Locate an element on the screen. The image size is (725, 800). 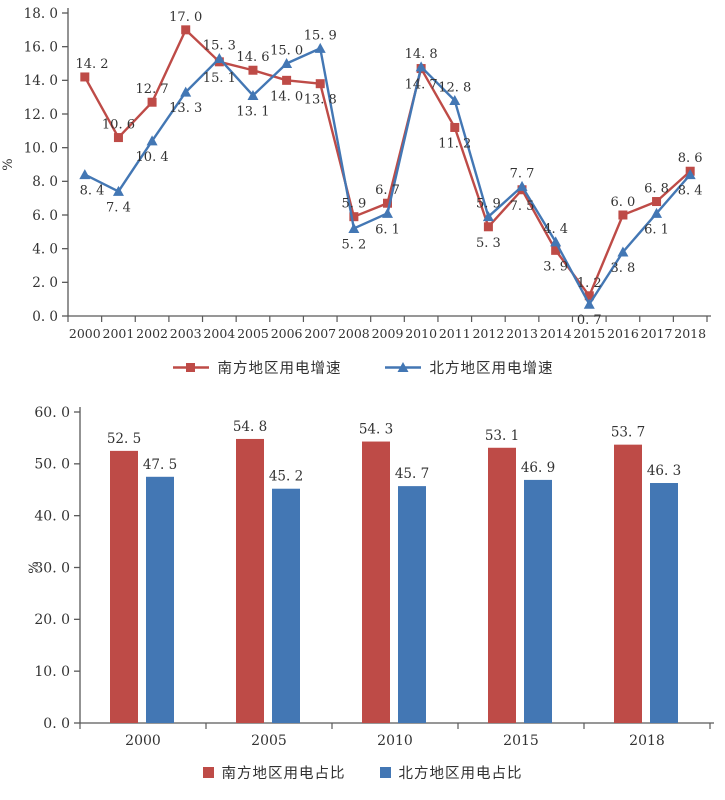
svg-text: 6. 7 is located at coordinates (387, 190).